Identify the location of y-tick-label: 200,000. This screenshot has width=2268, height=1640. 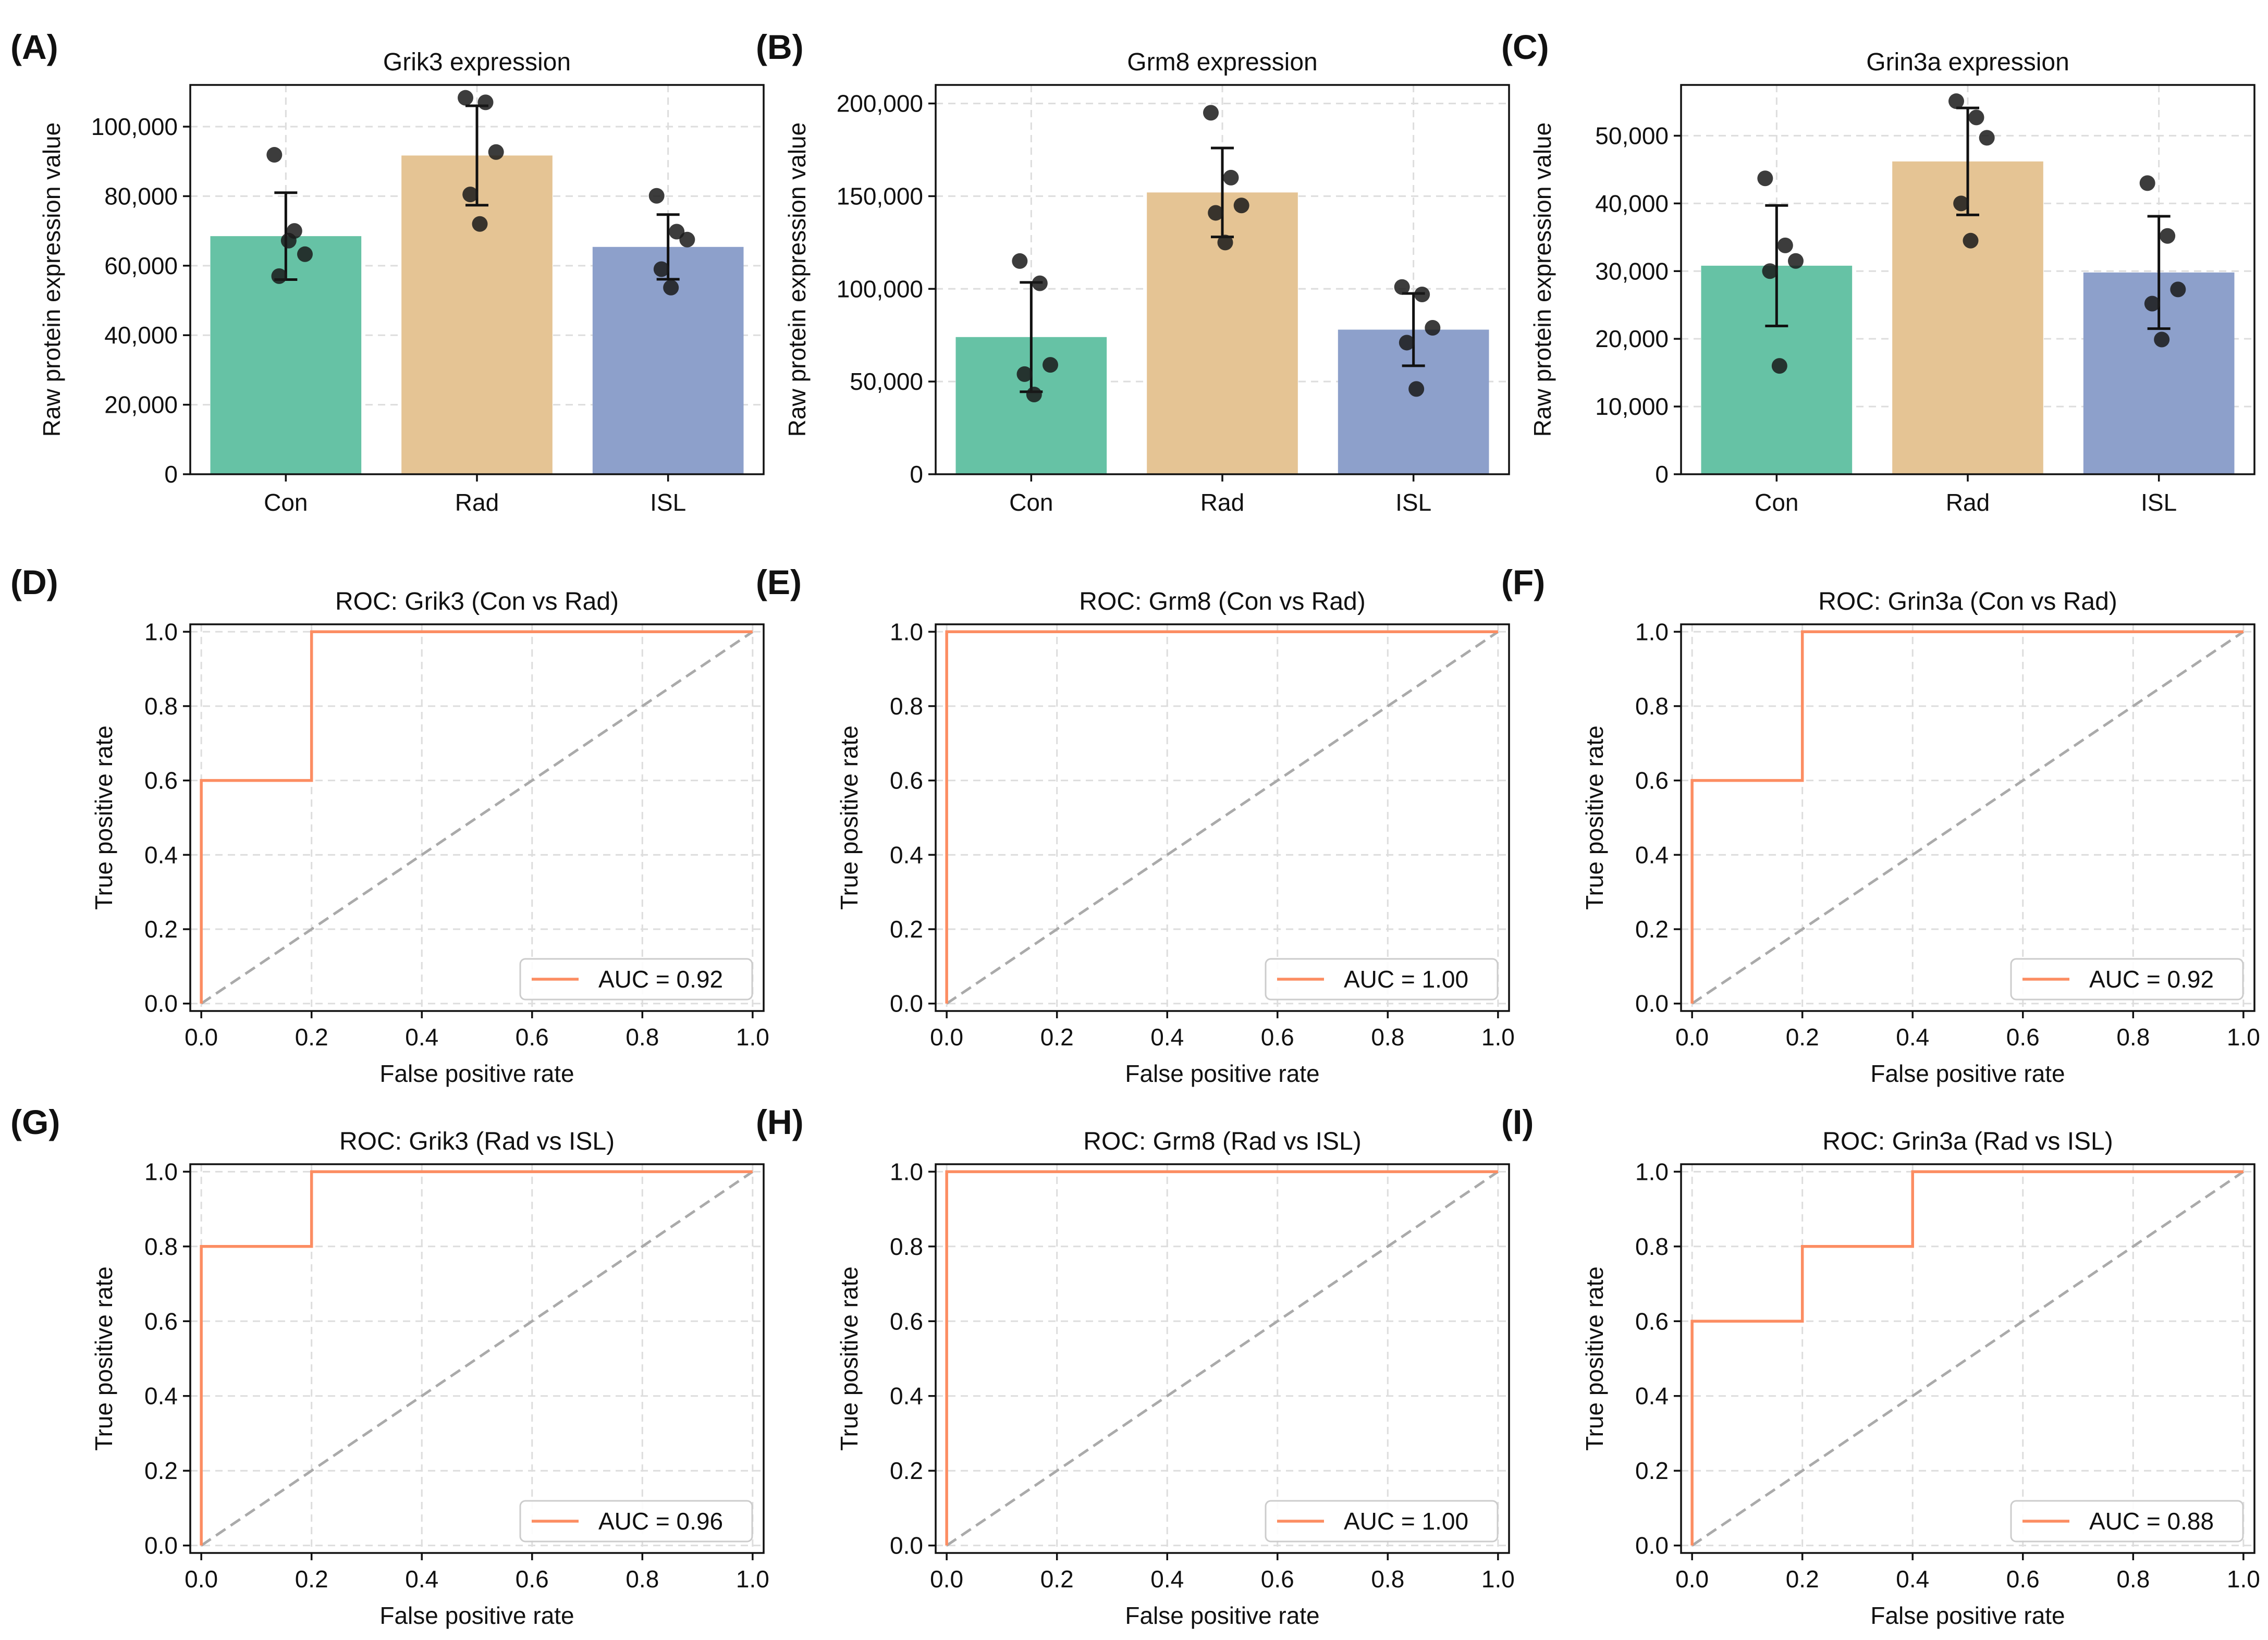
(880, 104).